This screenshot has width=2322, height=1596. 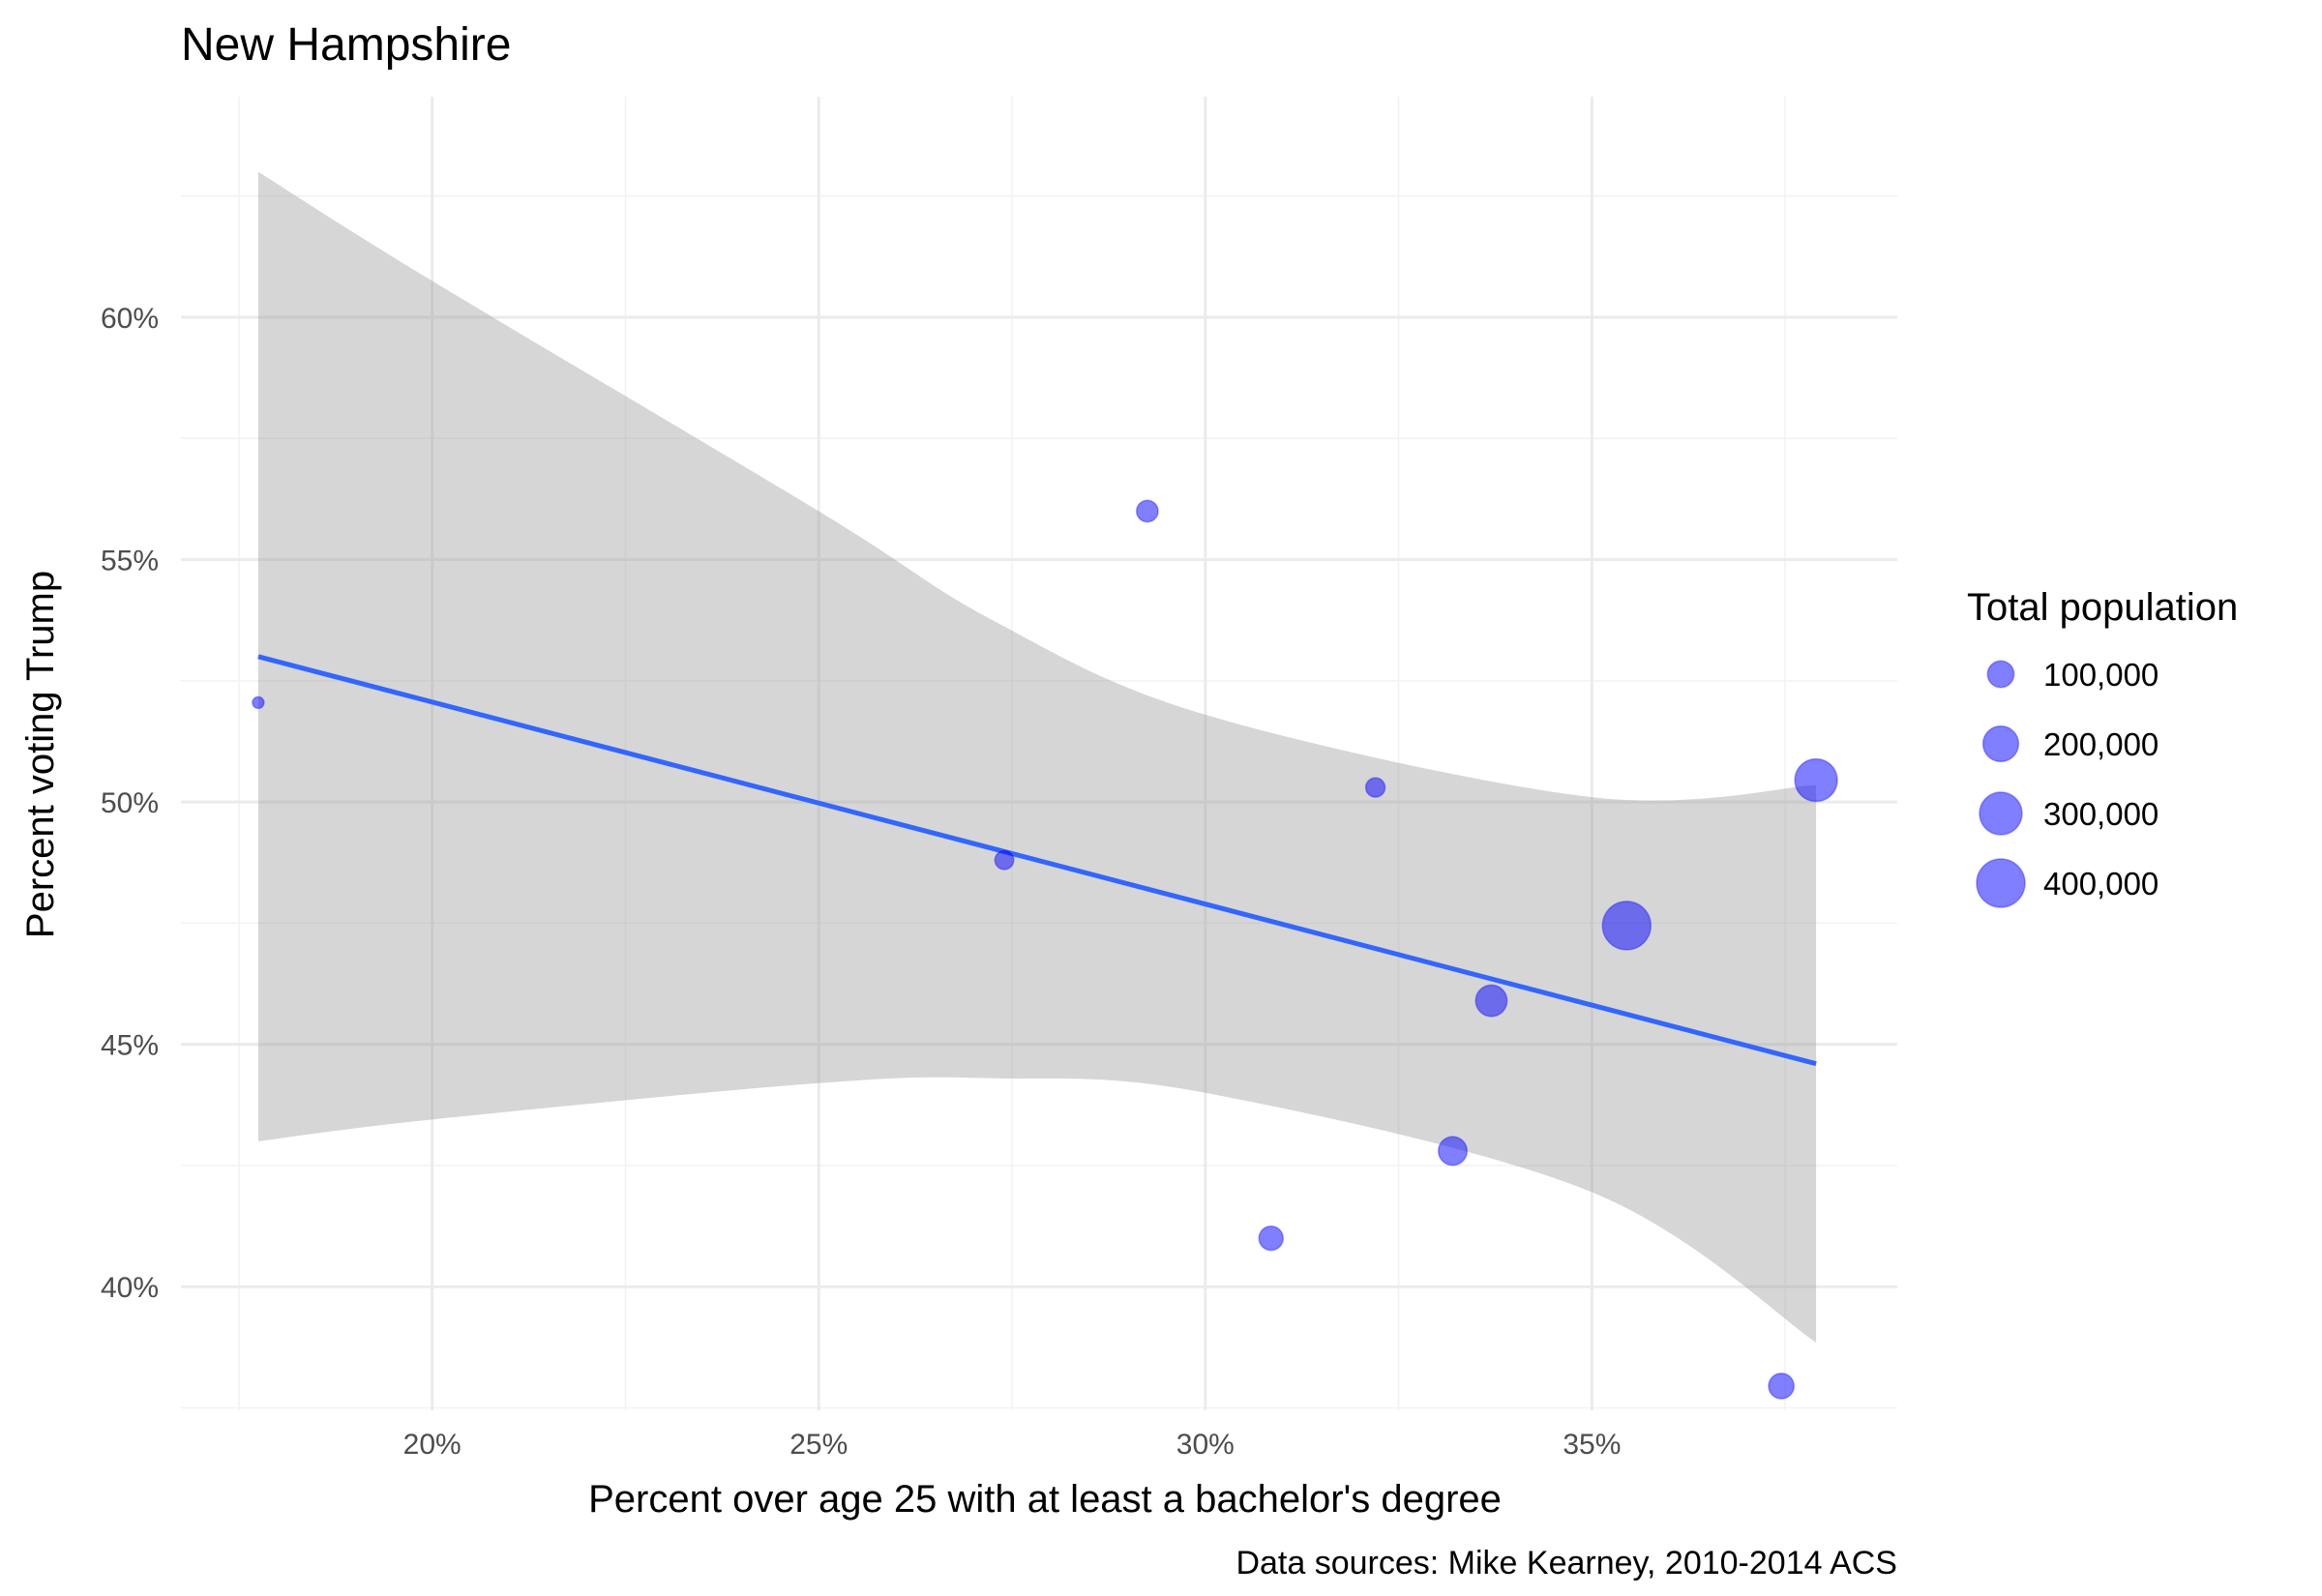 I want to click on x-tick-label: 30%, so click(x=1205, y=1445).